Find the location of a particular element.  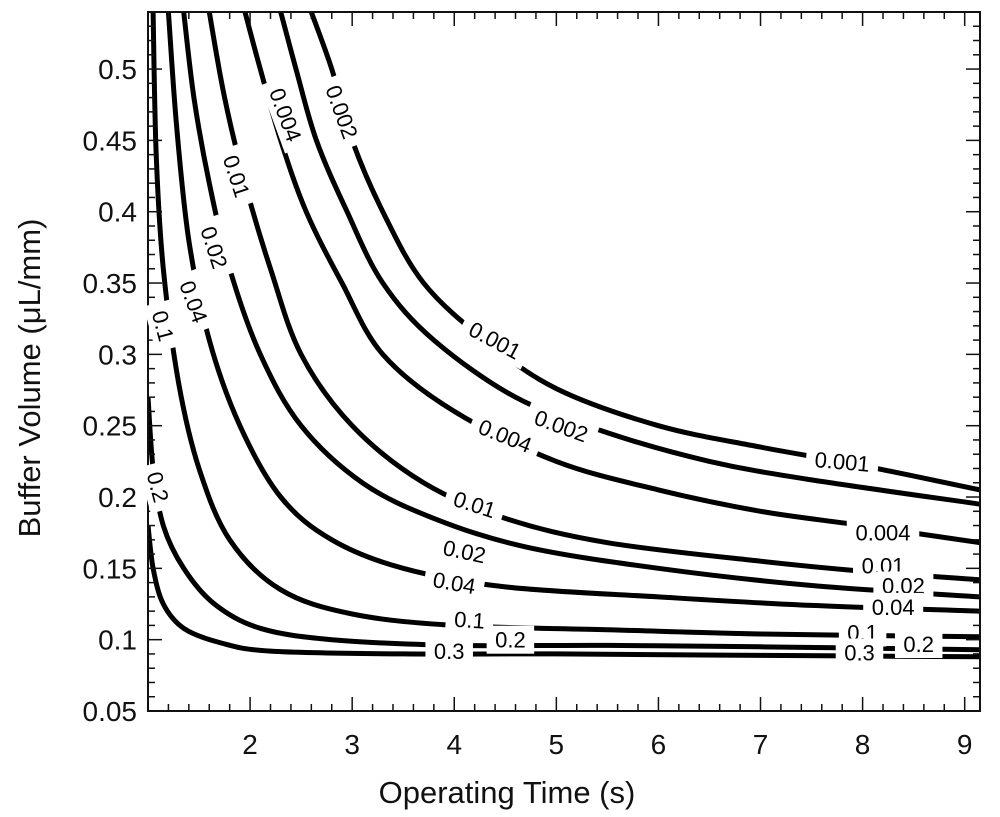

x-tick-label: 9 is located at coordinates (965, 744).